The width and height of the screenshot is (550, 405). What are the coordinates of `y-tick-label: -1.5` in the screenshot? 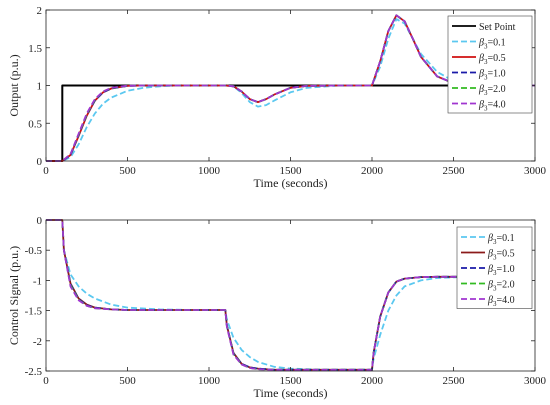 It's located at (34, 312).